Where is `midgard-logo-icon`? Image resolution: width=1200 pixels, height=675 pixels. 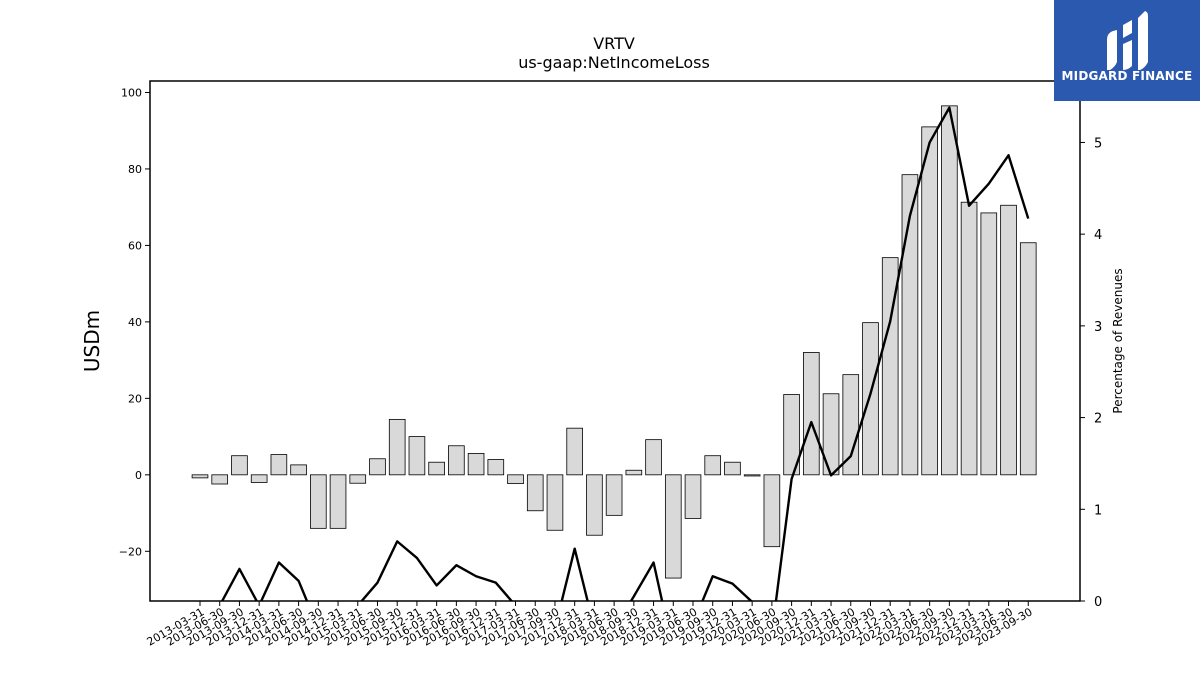
midgard-logo-icon is located at coordinates (1127, 40).